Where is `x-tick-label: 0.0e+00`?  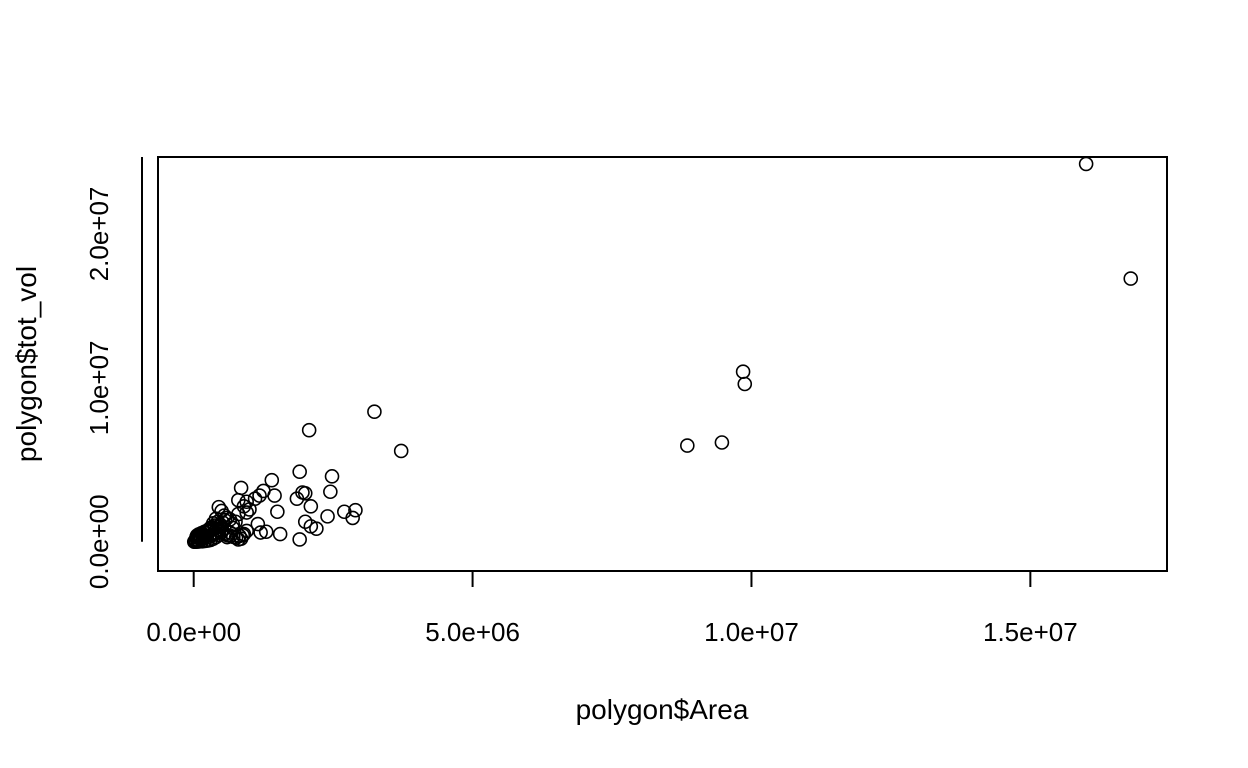
x-tick-label: 0.0e+00 is located at coordinates (193, 632).